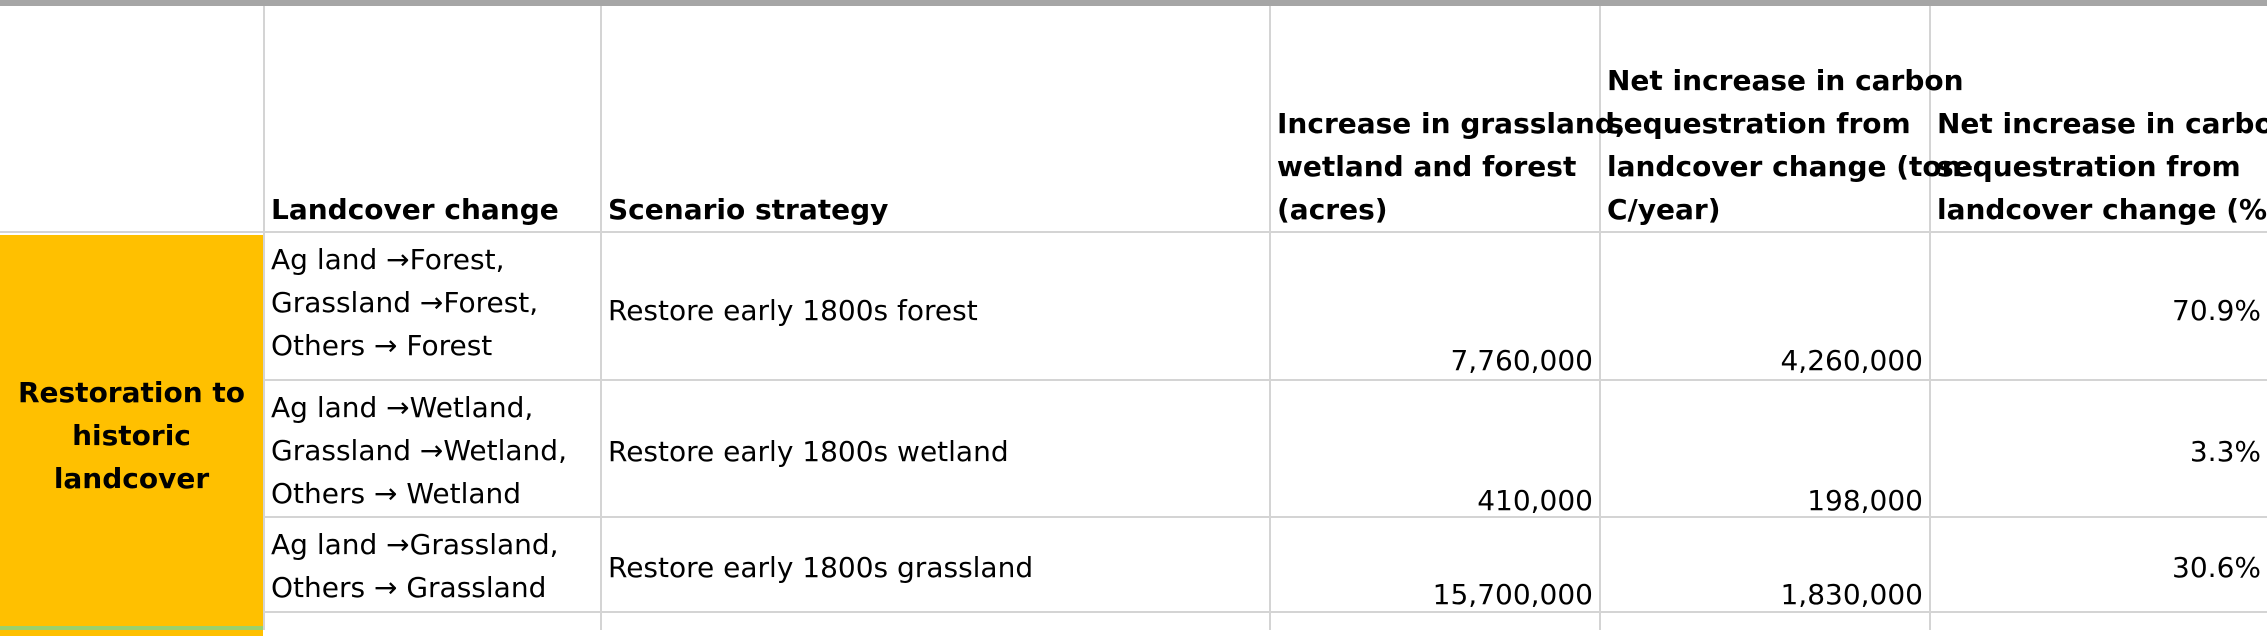 The image size is (2267, 636). What do you see at coordinates (2099, 451) in the screenshot?
I see `cell-pct-wetland: 3.3%` at bounding box center [2099, 451].